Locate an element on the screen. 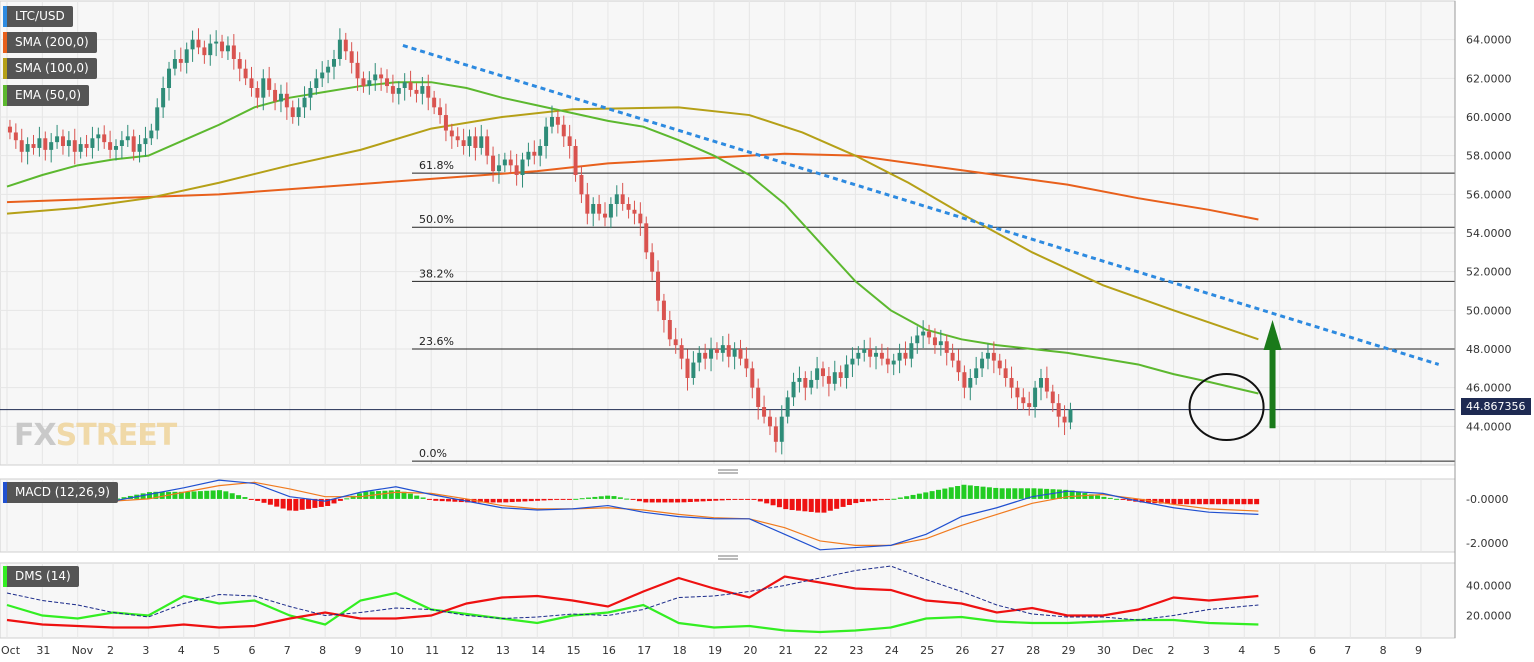 The height and width of the screenshot is (662, 1534). price-tick-label: 50.0000 is located at coordinates (1489, 310).